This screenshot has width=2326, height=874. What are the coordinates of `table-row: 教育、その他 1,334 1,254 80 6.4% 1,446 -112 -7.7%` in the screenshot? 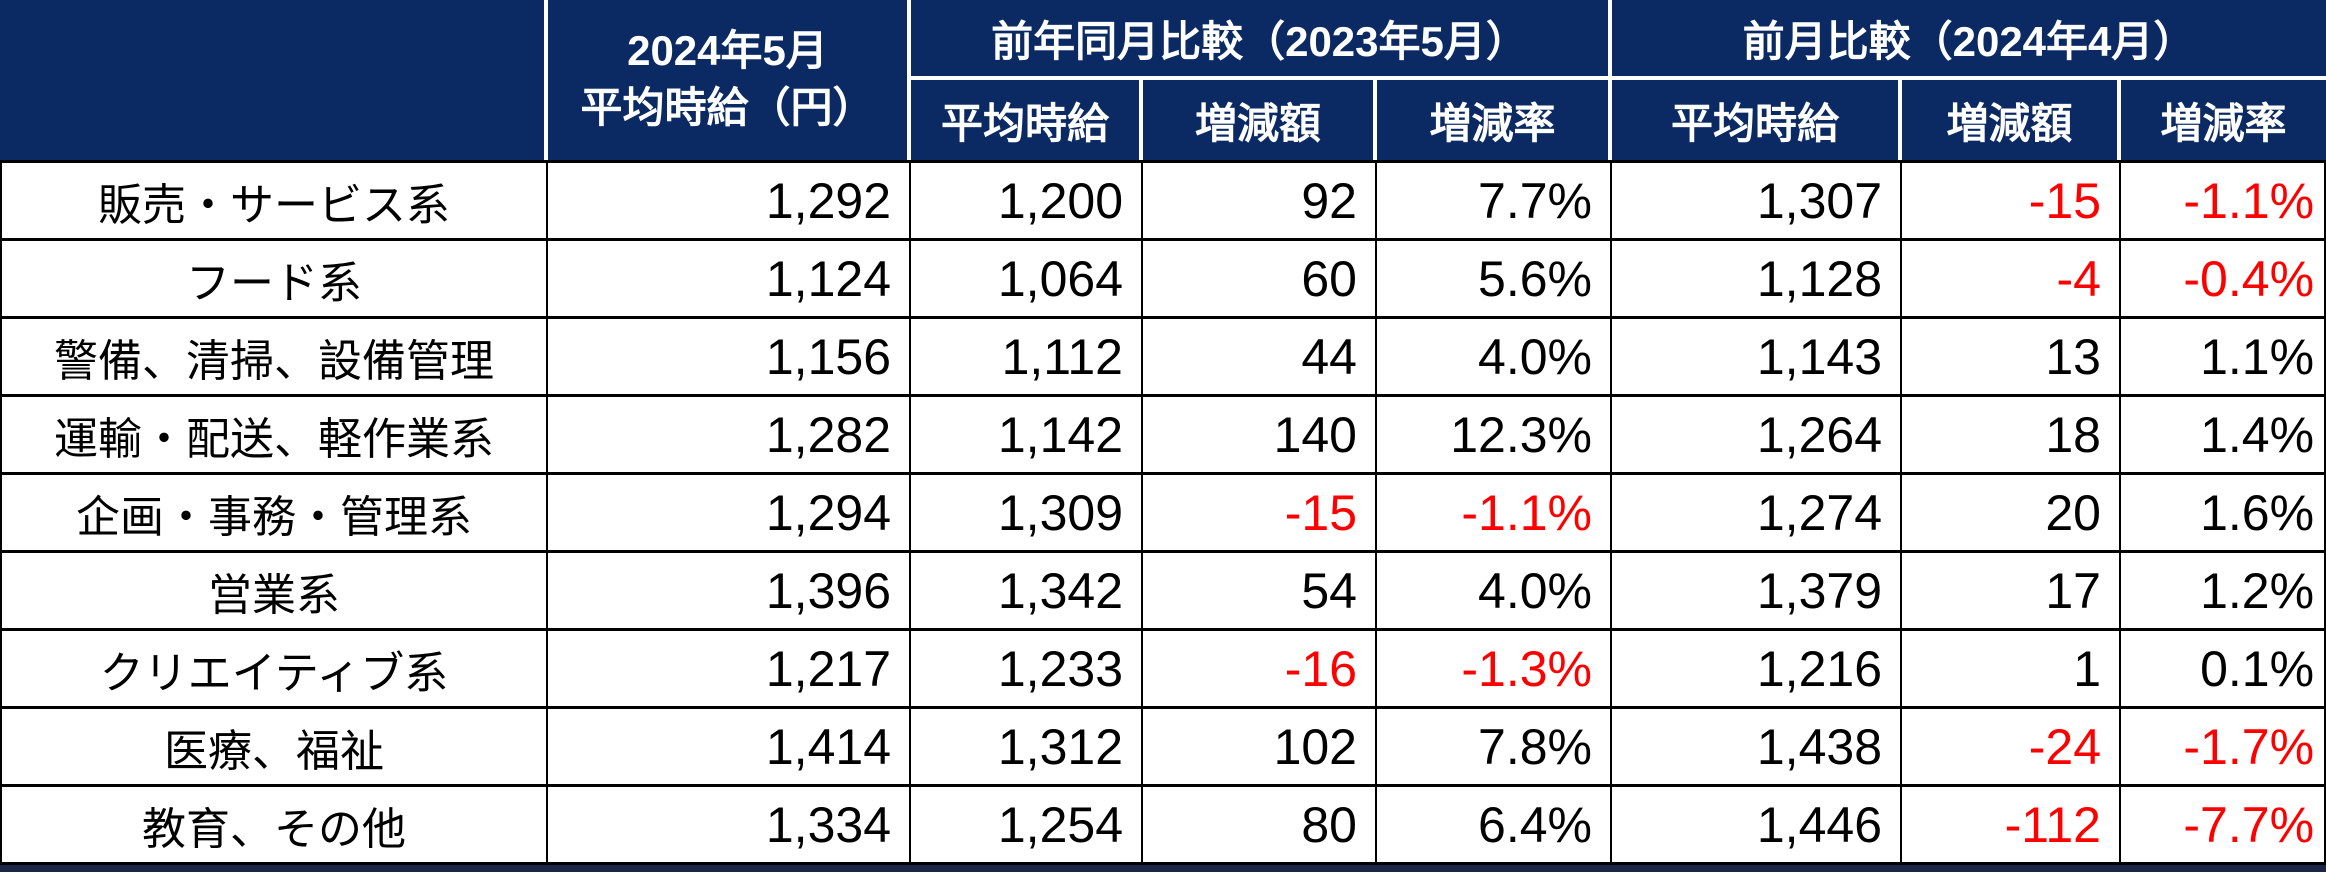 It's located at (1163, 826).